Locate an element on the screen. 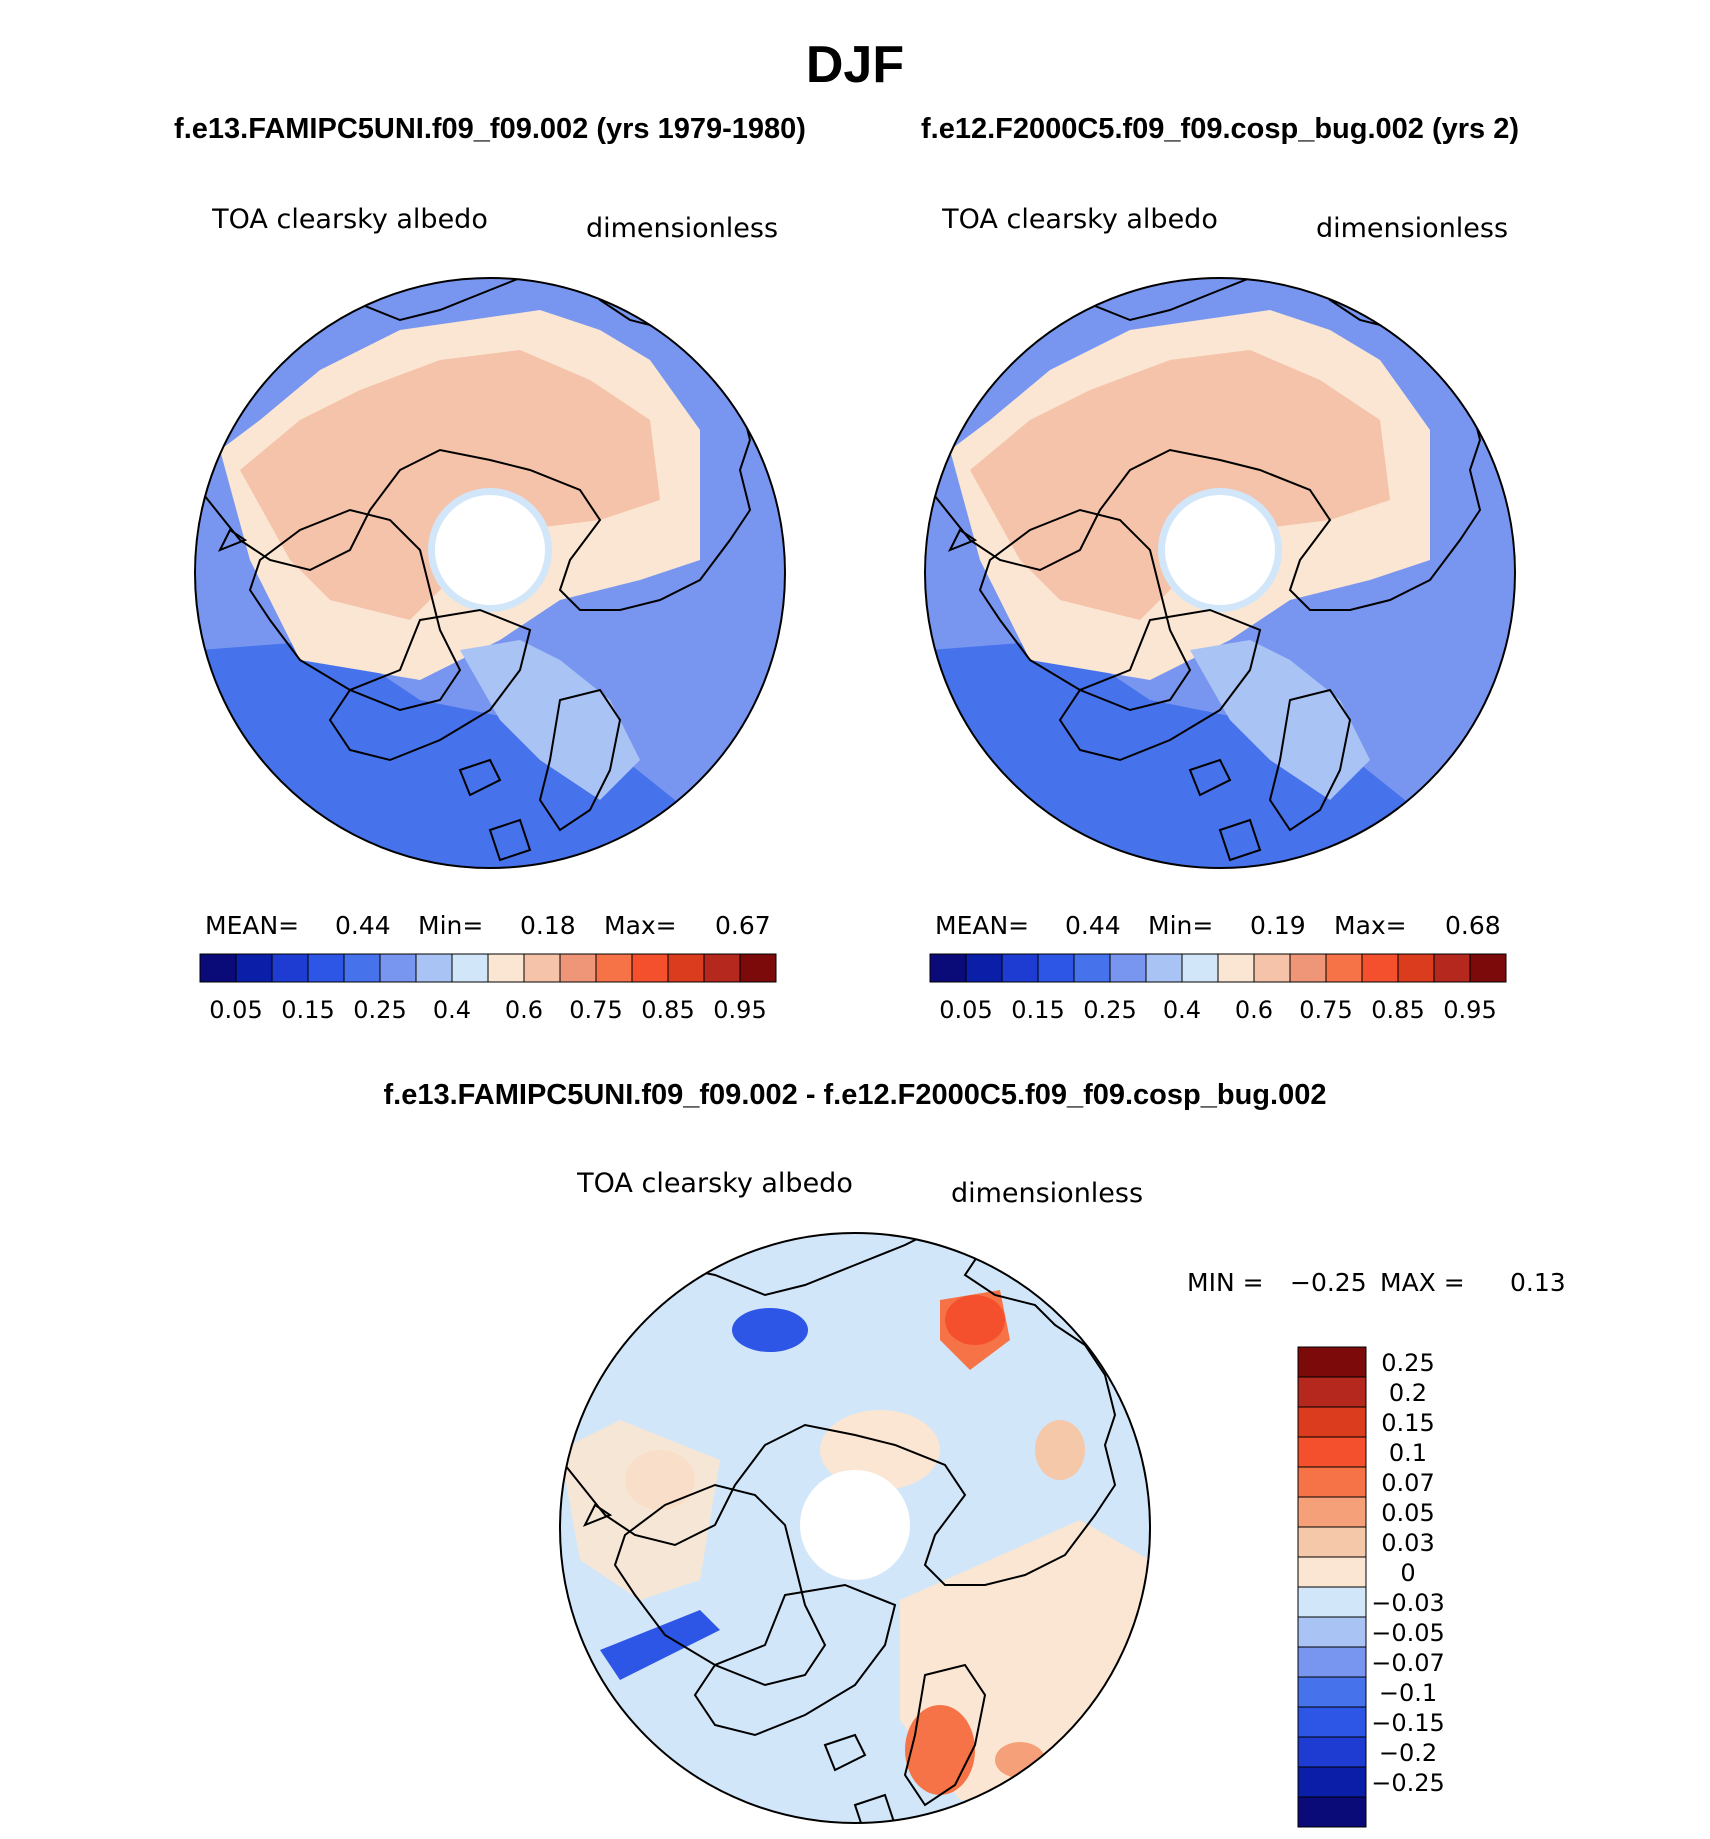 The width and height of the screenshot is (1710, 1839). colorbar-tick-label: 0.2 is located at coordinates (1408, 1393).